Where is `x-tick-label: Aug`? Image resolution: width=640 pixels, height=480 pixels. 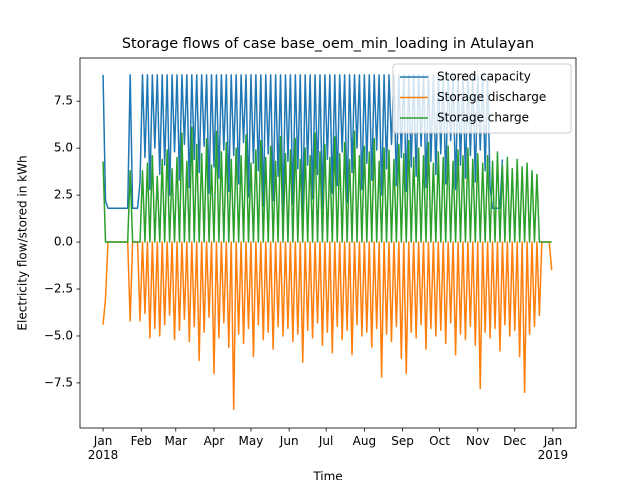
x-tick-label: Aug is located at coordinates (364, 441).